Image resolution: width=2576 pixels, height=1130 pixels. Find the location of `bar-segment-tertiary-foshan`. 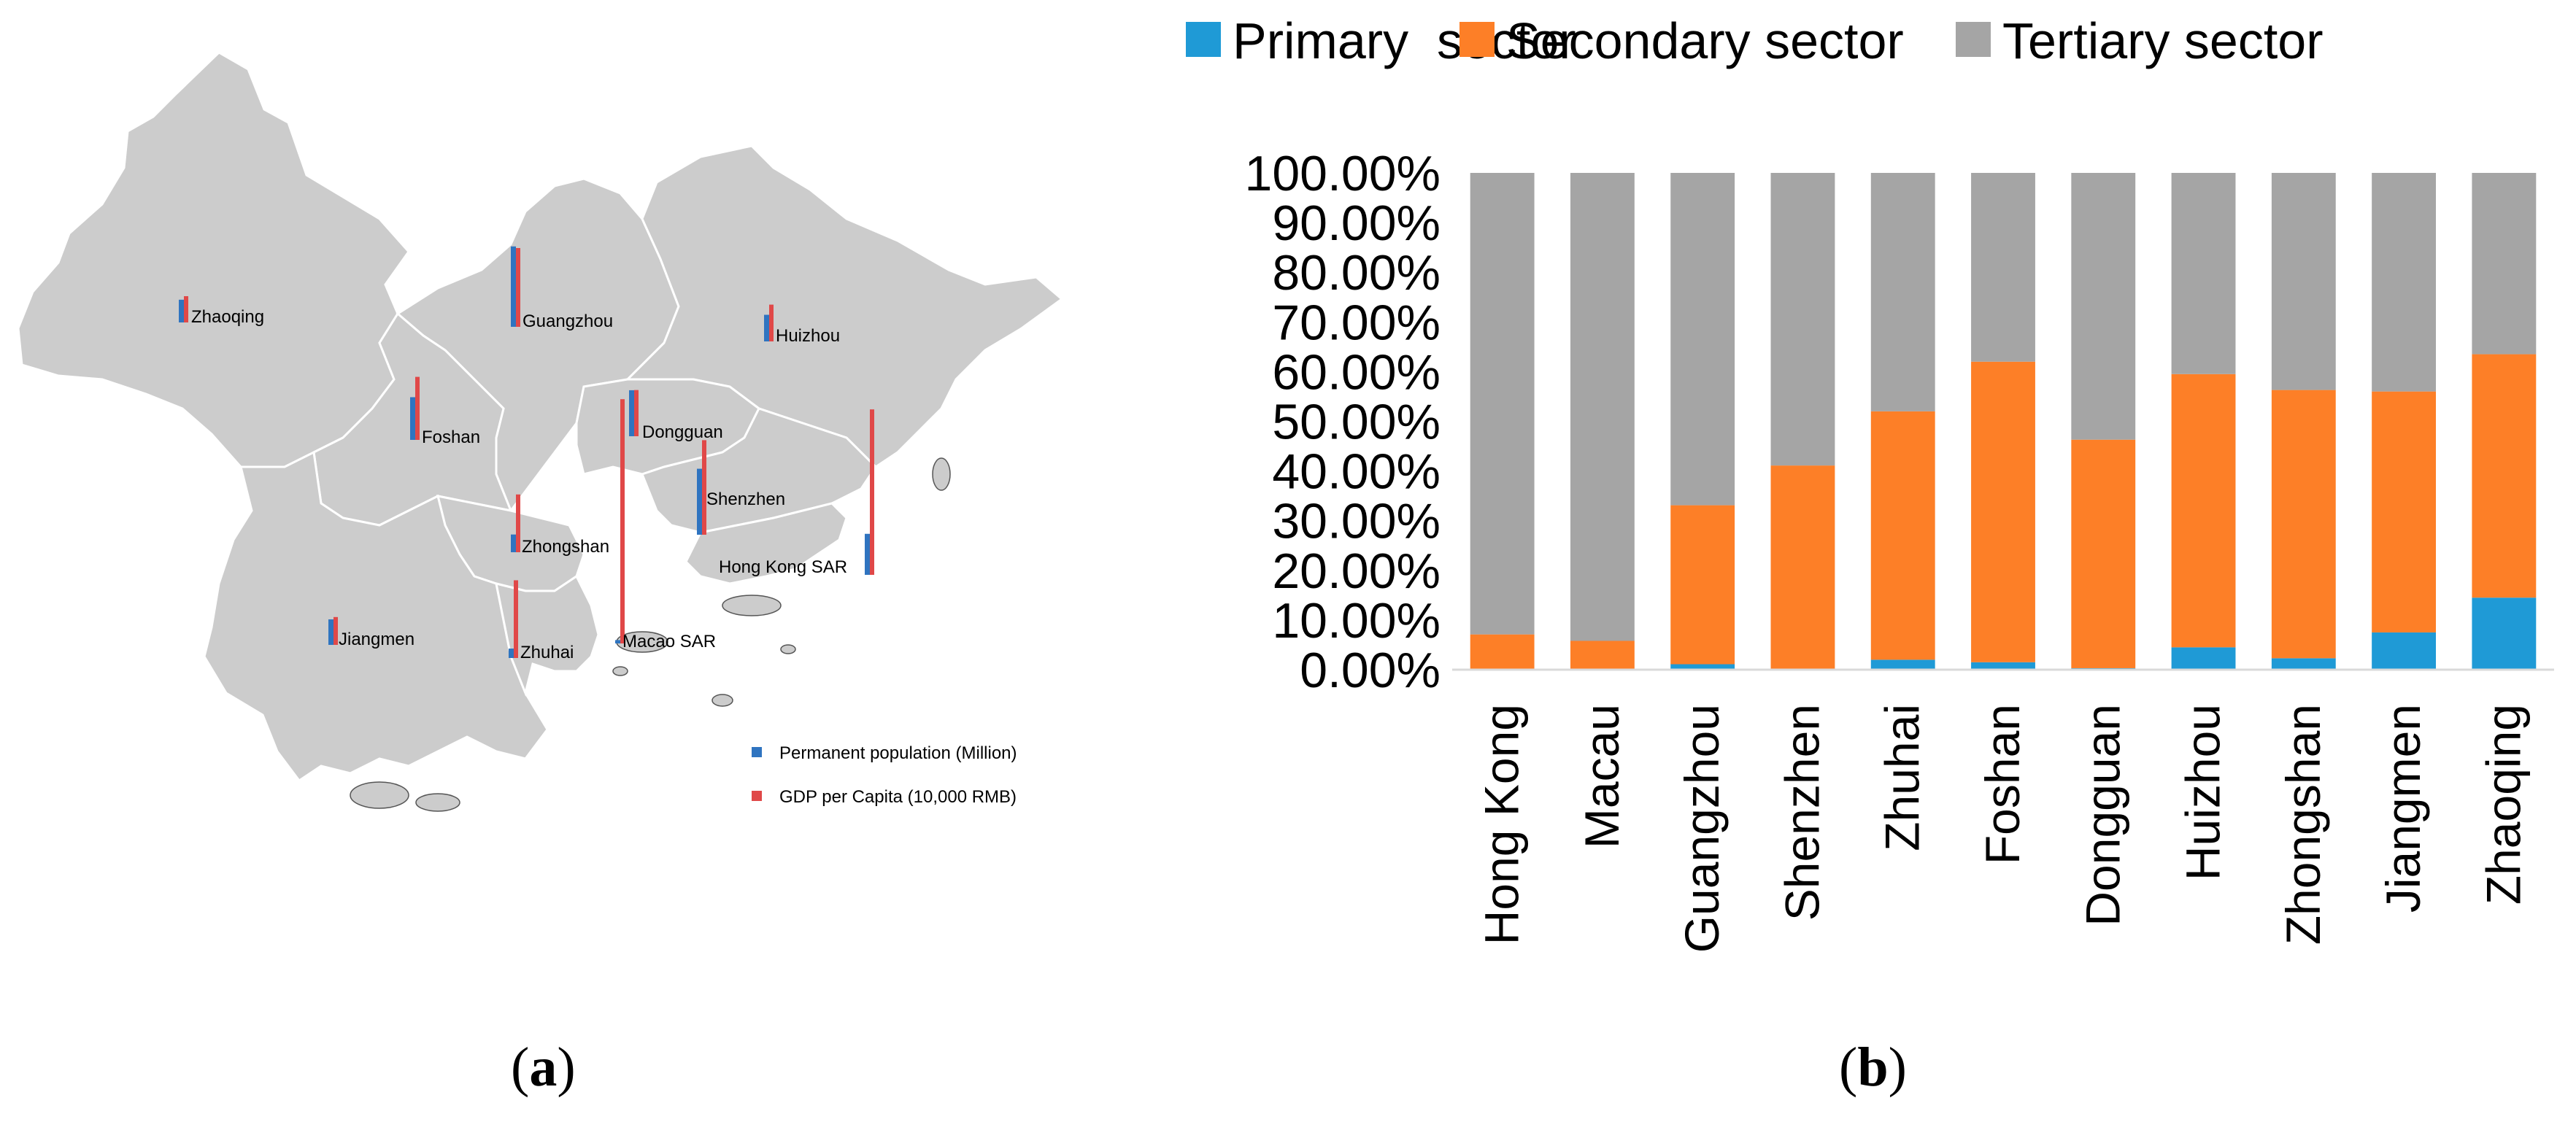

bar-segment-tertiary-foshan is located at coordinates (2003, 267).